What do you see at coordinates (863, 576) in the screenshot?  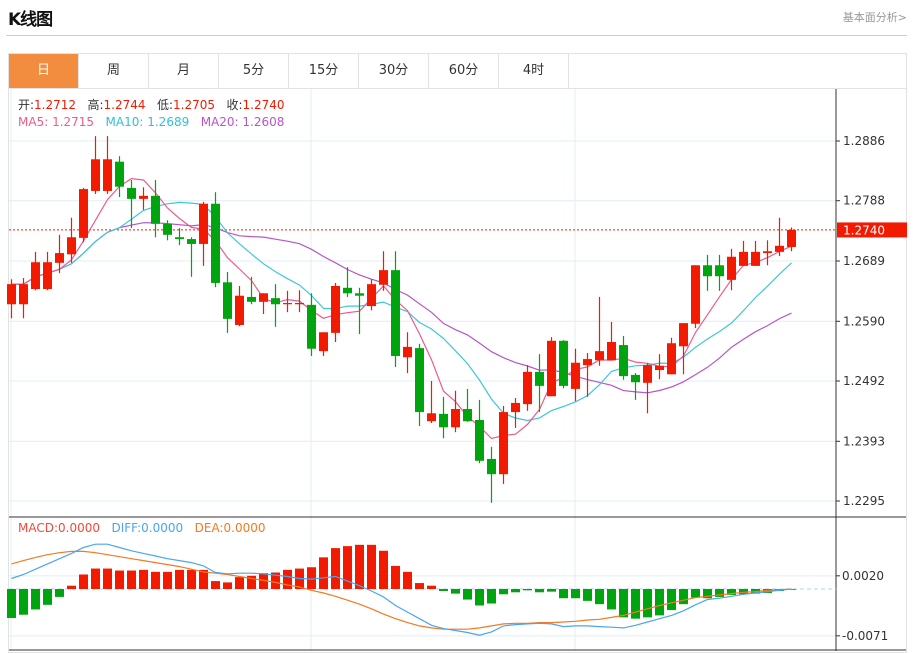 I see `macd-tick-label: 0.0020` at bounding box center [863, 576].